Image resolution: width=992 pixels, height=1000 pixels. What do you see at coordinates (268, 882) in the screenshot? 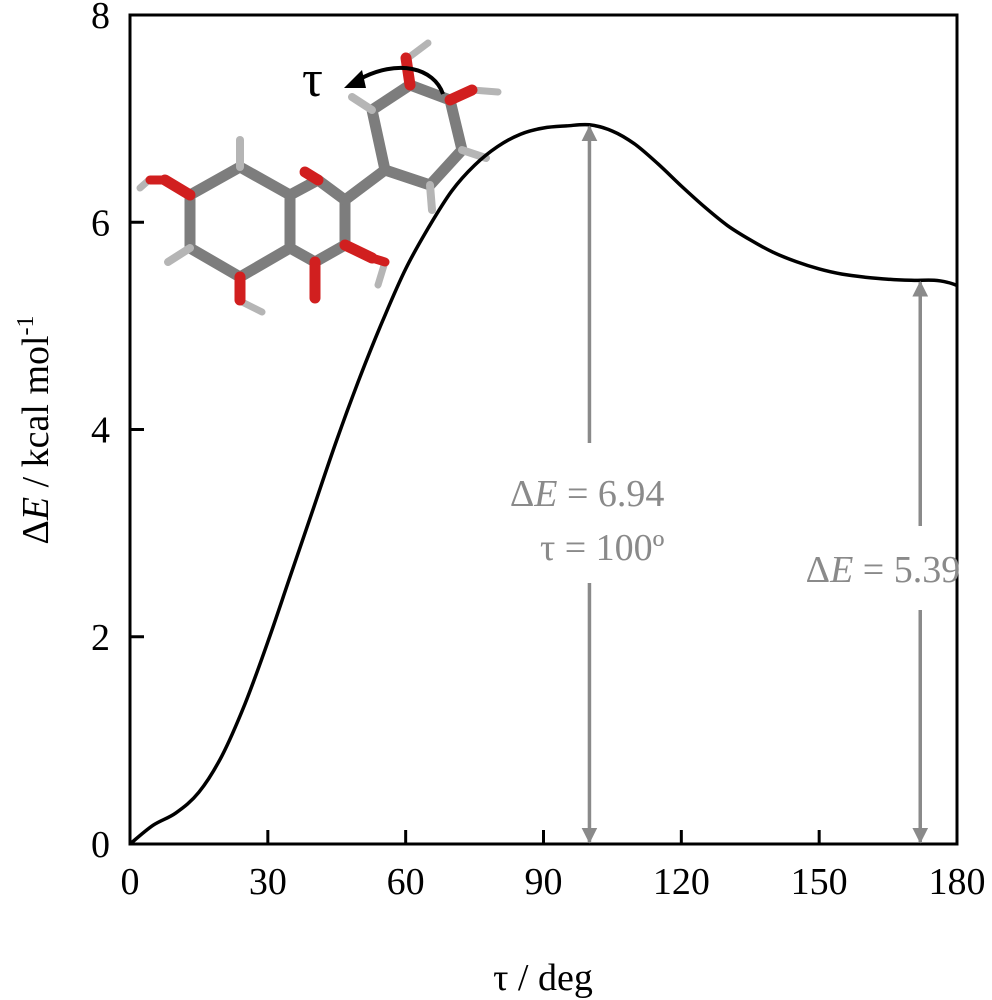
I see `x-tick-label: 30` at bounding box center [268, 882].